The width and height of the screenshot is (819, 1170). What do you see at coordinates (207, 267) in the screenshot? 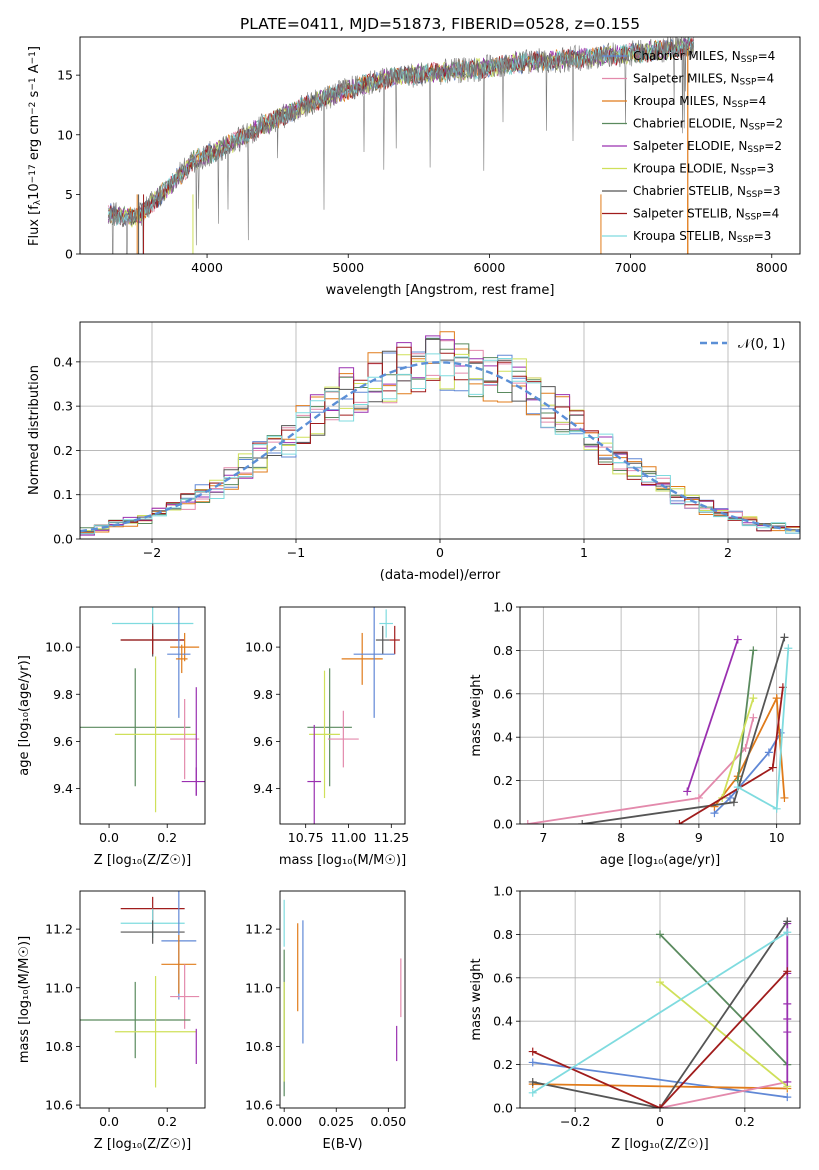
I see `x-tick-label: 4000` at bounding box center [207, 267].